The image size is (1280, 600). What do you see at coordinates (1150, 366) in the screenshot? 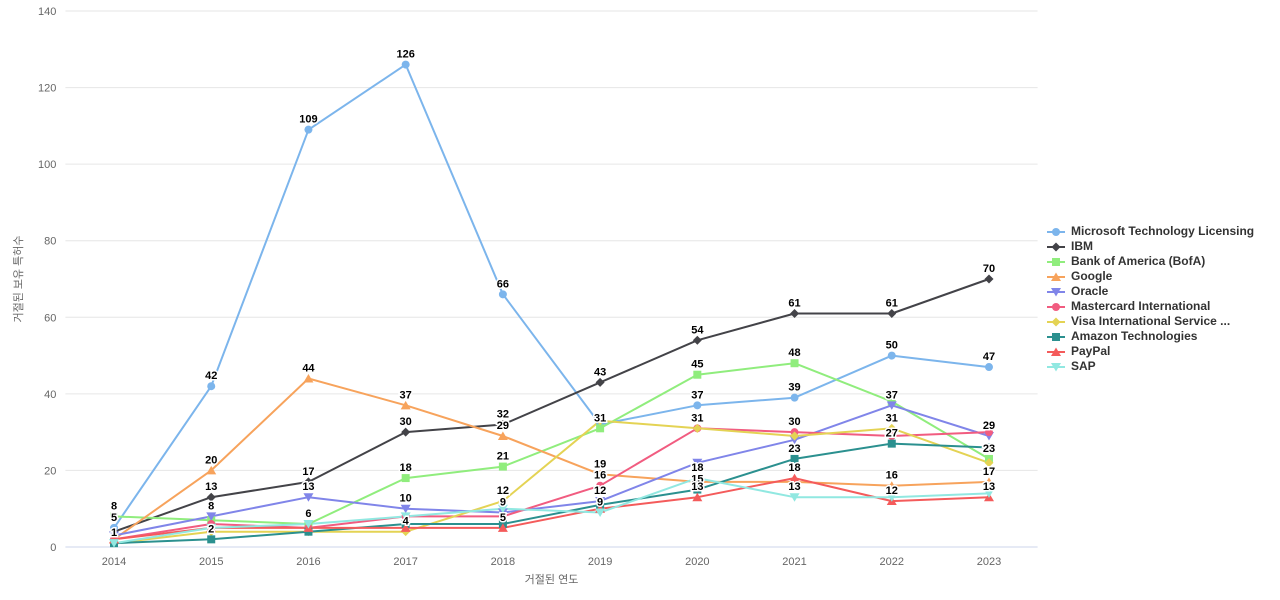
I see `legend-item-sap: SAP` at bounding box center [1150, 366].